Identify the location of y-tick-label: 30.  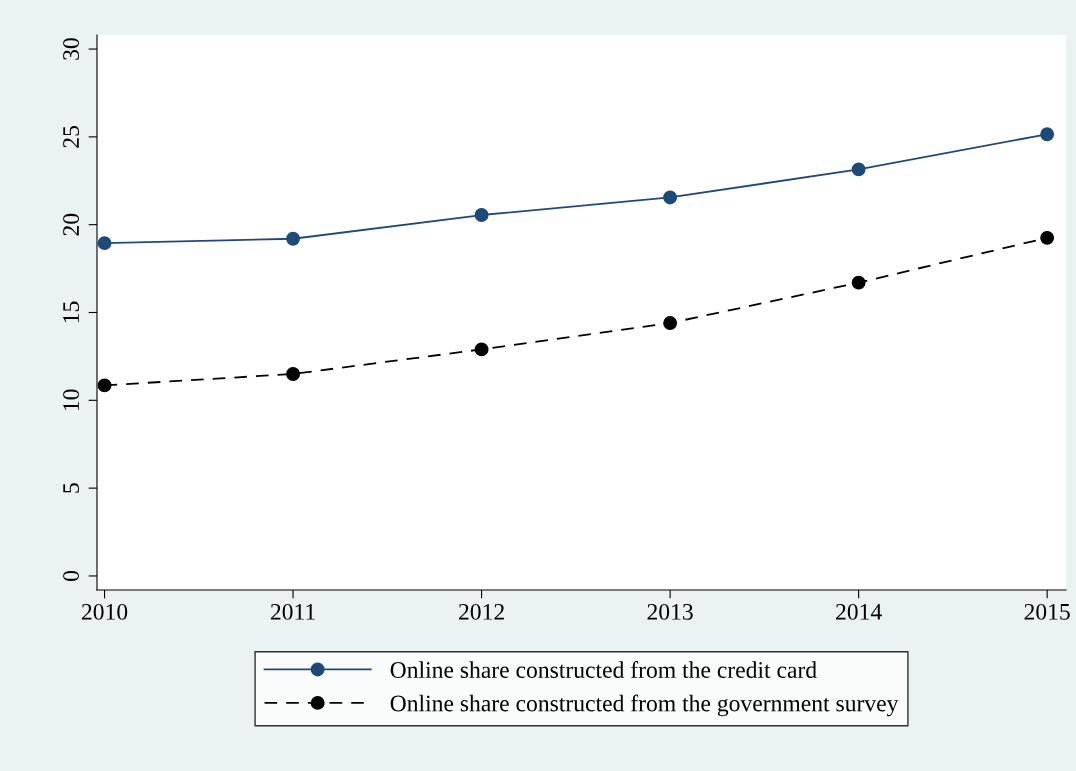
(71, 49).